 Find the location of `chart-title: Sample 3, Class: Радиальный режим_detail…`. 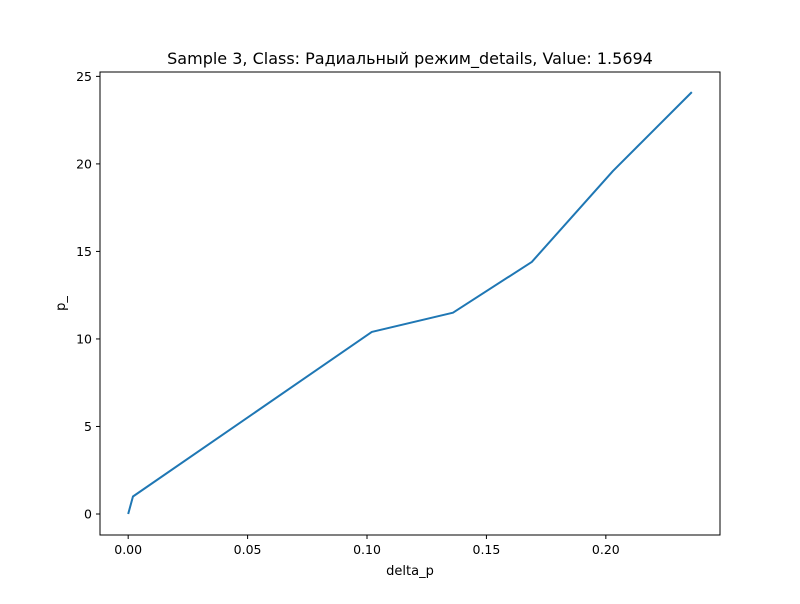

chart-title: Sample 3, Class: Радиальный режим_detail… is located at coordinates (410, 59).